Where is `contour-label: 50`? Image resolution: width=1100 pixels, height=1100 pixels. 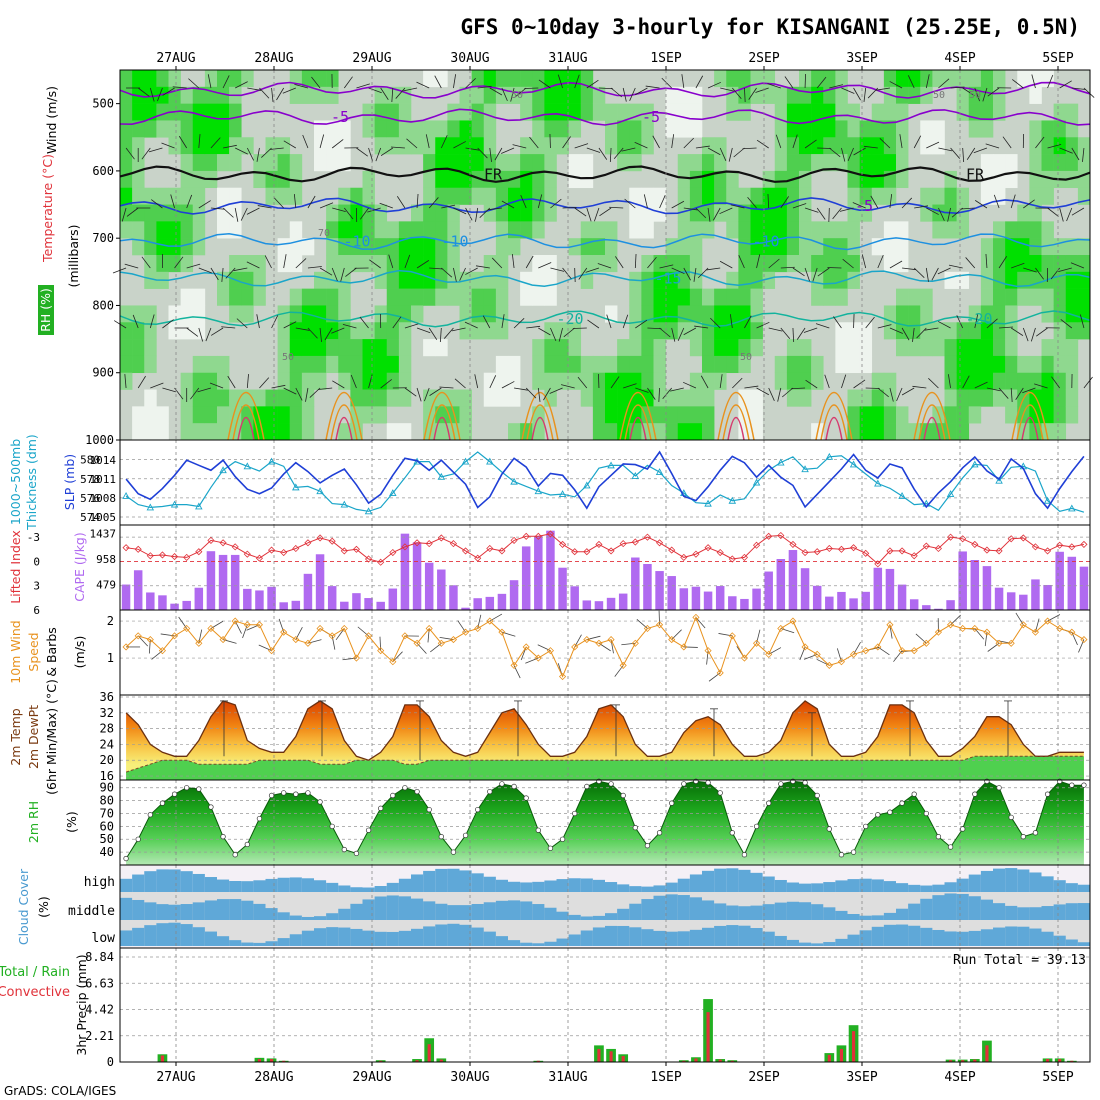 contour-label: 50 is located at coordinates (746, 357).